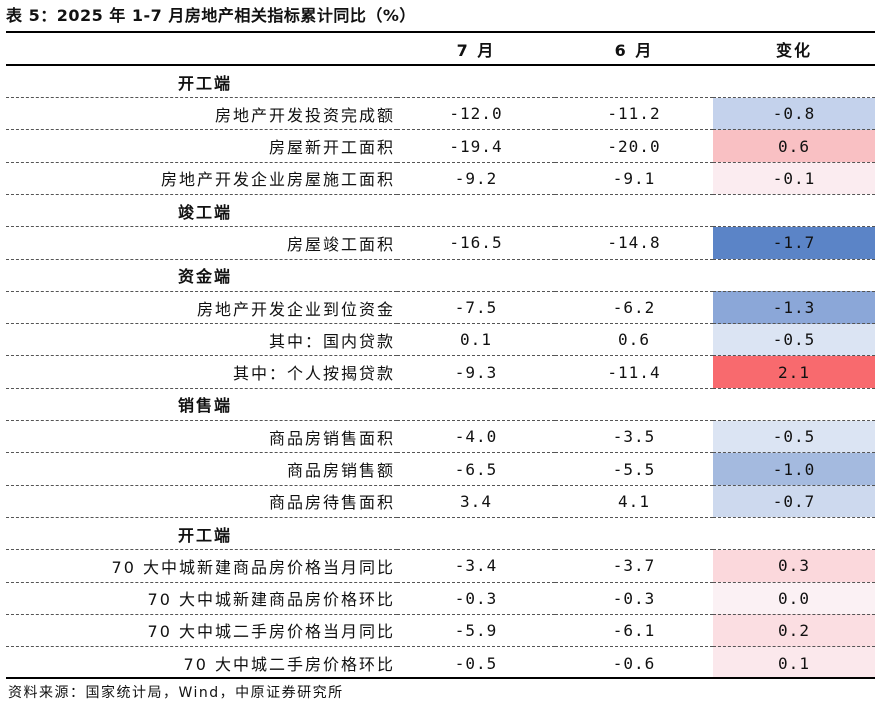 This screenshot has height=710, width=883. I want to click on table-row: 房屋竣工面积 -16.5 -14.8 -1.7, so click(440, 243).